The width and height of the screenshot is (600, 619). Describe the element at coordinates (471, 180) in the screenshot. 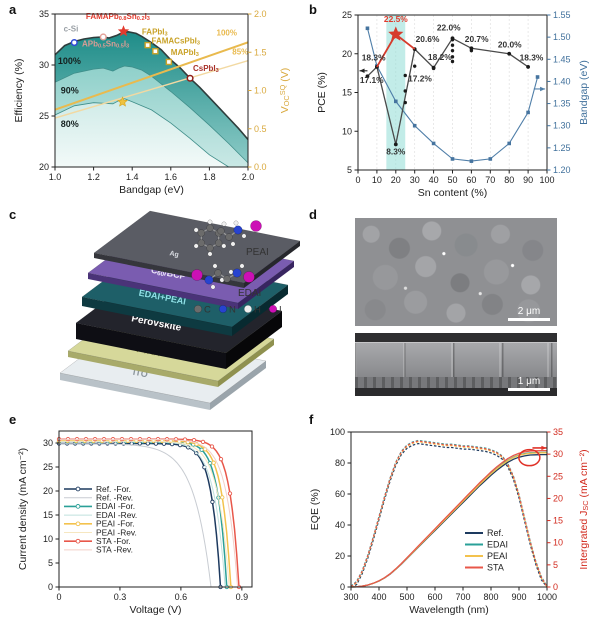

I see `x-tick-label: 60` at that location.